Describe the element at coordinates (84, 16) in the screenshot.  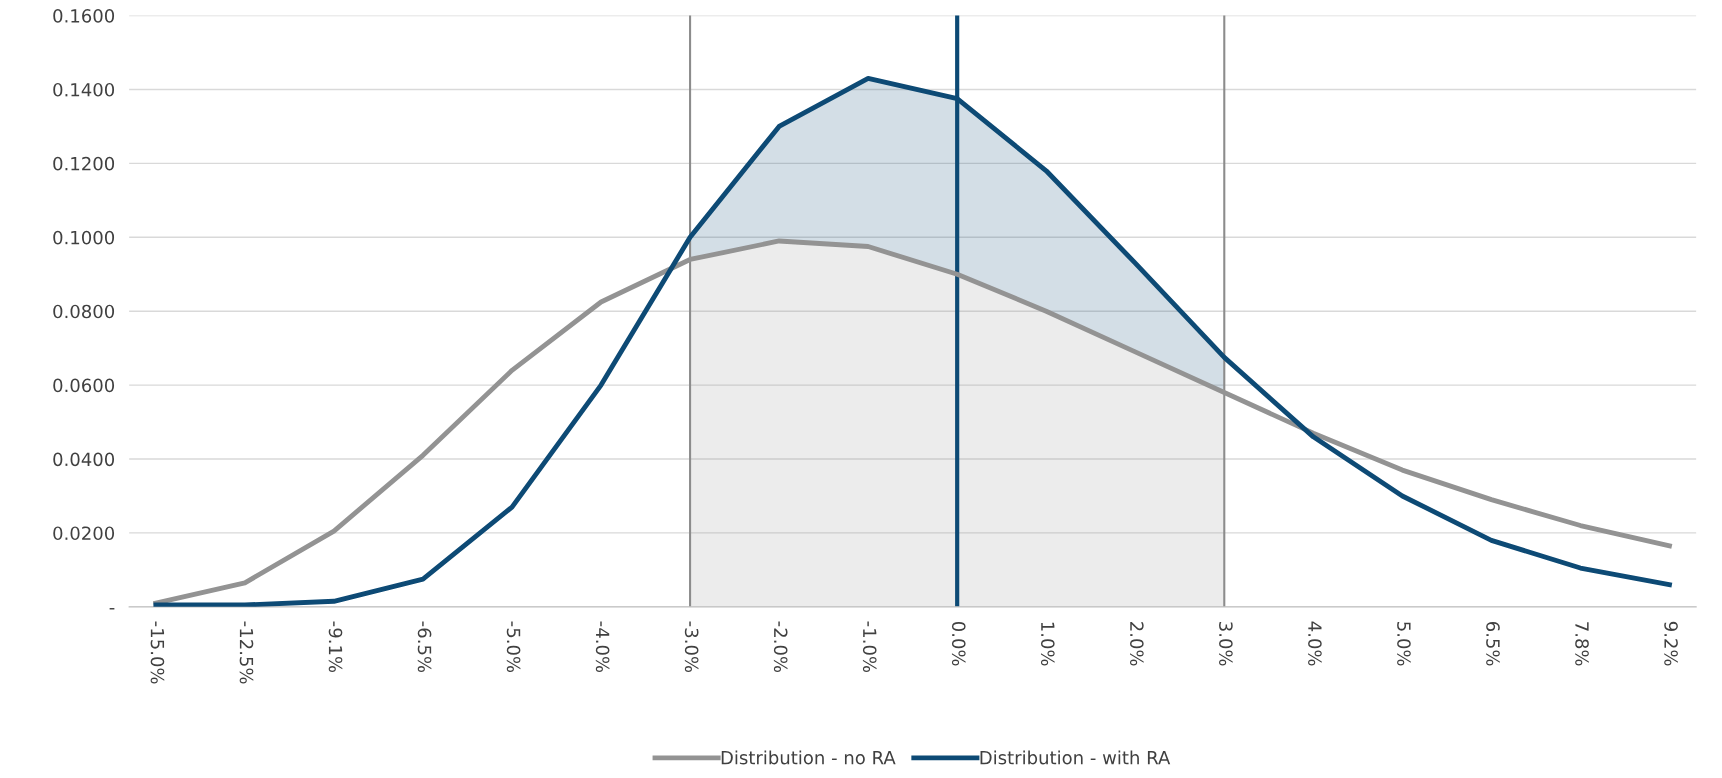
I see `y-tick-label: 0.1600` at that location.